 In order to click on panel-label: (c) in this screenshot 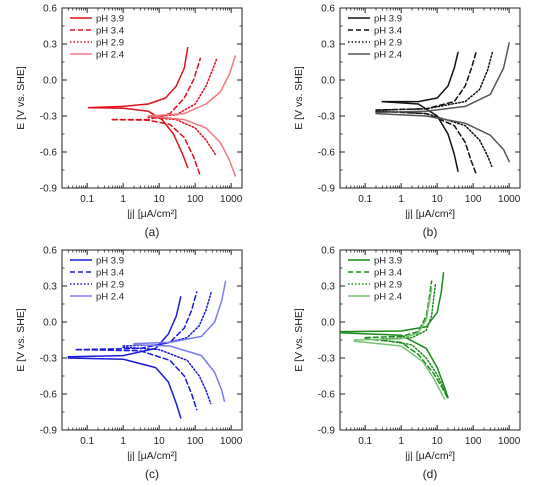, I will do `click(152, 474)`.